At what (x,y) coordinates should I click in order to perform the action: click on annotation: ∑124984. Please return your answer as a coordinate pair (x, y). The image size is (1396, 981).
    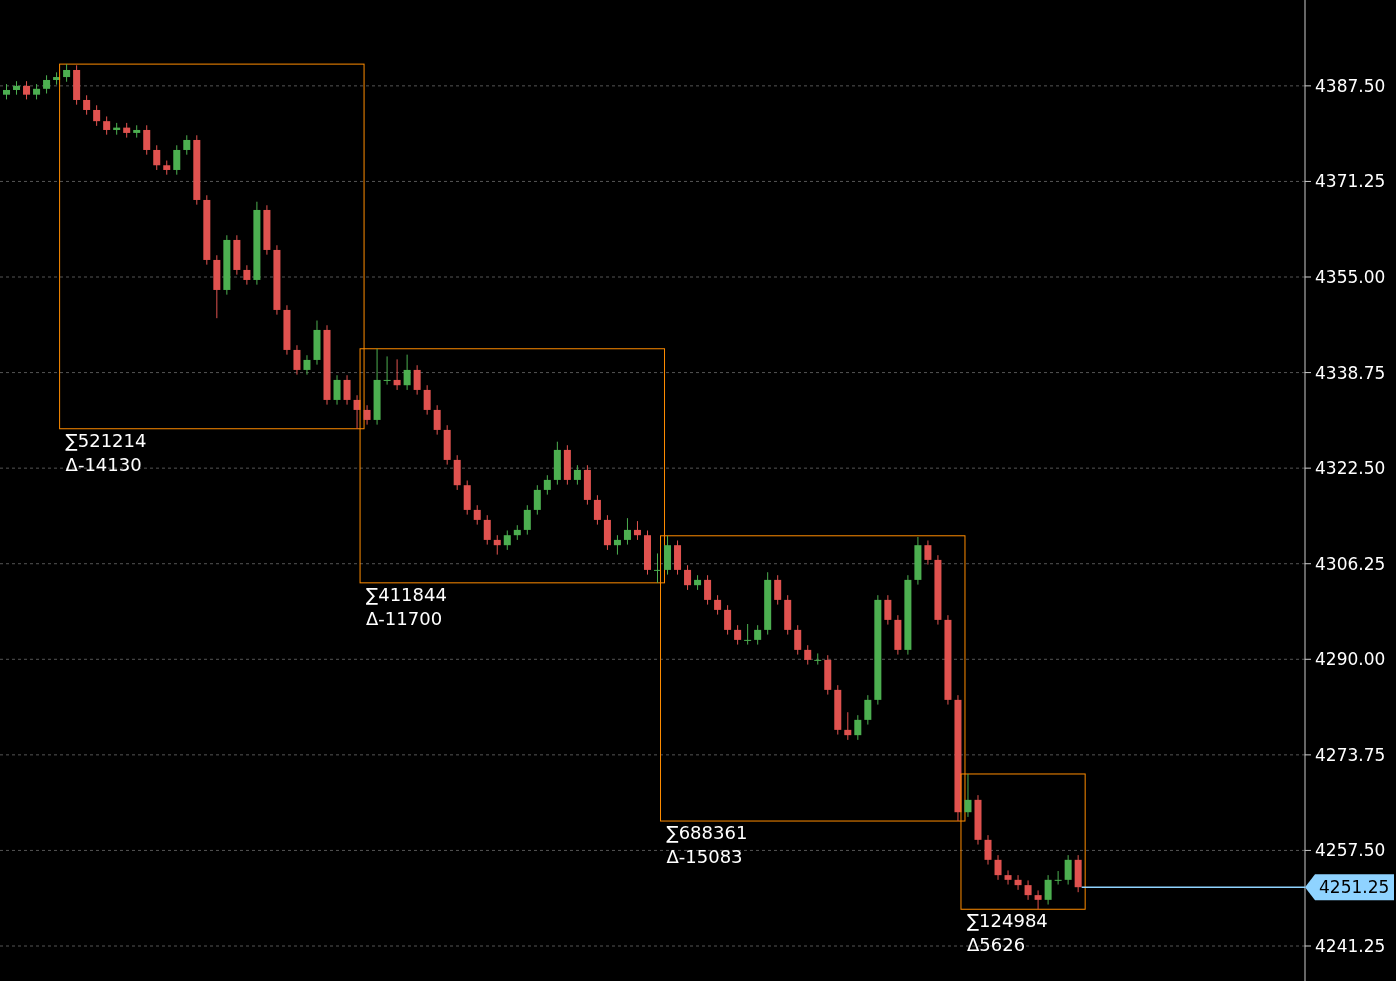
    Looking at the image, I should click on (1007, 921).